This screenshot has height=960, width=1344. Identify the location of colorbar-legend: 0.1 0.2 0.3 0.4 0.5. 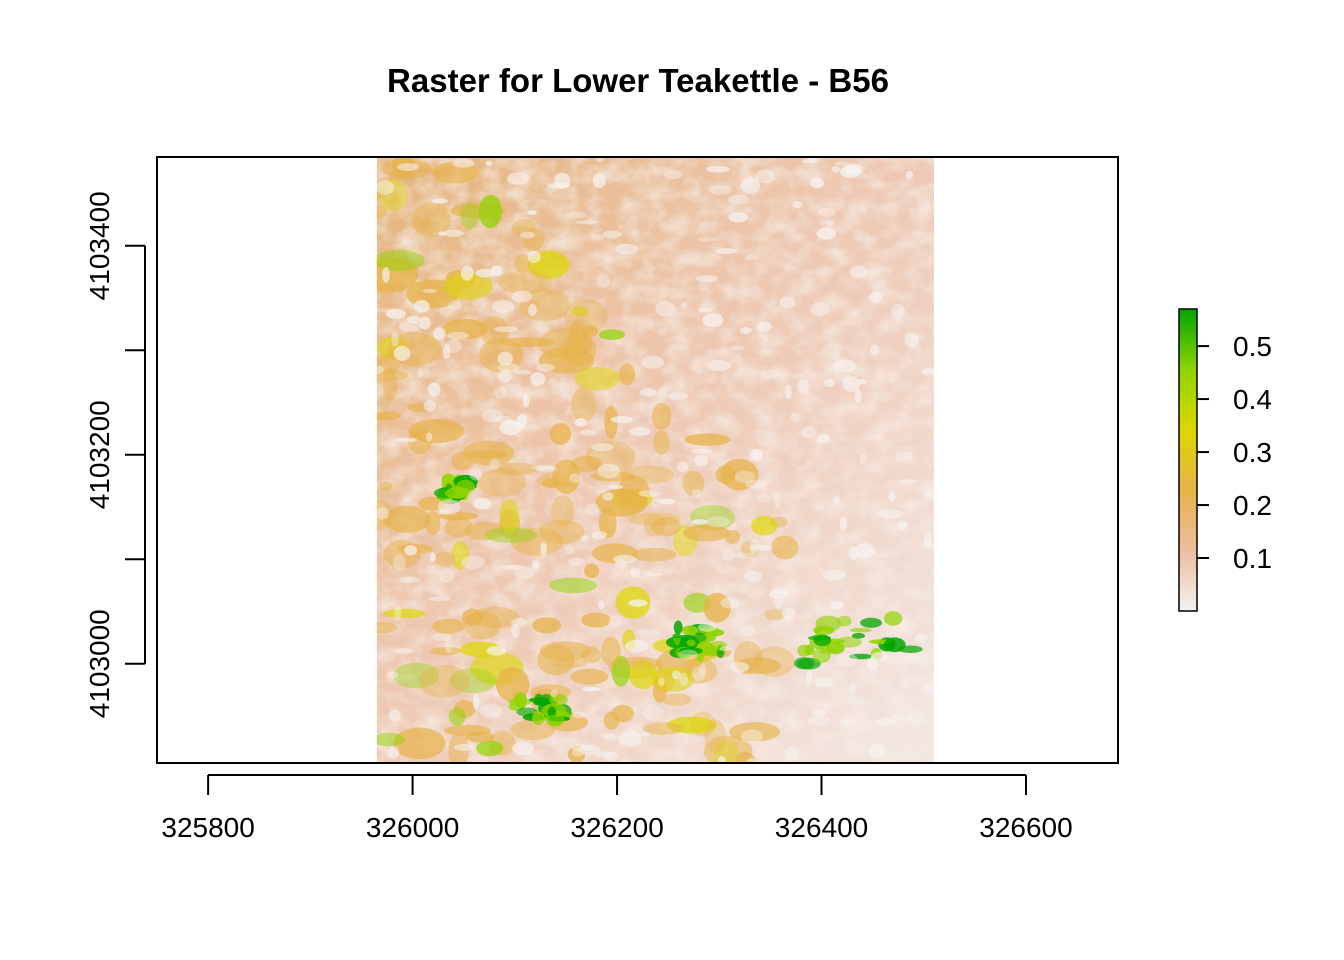
(1225, 460).